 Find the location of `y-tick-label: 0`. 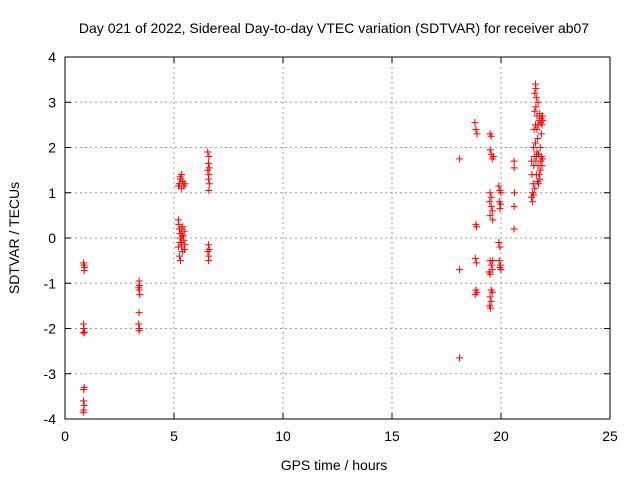

y-tick-label: 0 is located at coordinates (52, 238).